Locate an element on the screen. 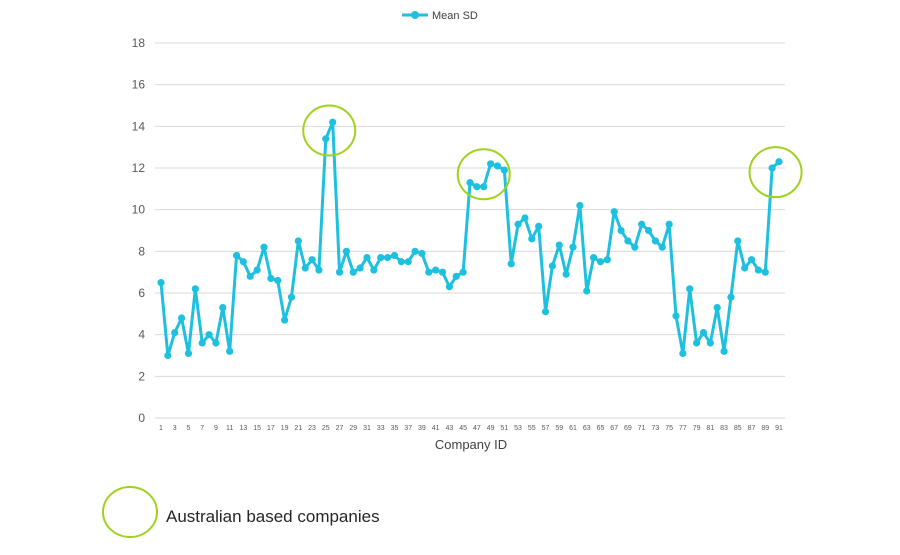 Image resolution: width=900 pixels, height=555 pixels. y-tick-label: 12 is located at coordinates (139, 168).